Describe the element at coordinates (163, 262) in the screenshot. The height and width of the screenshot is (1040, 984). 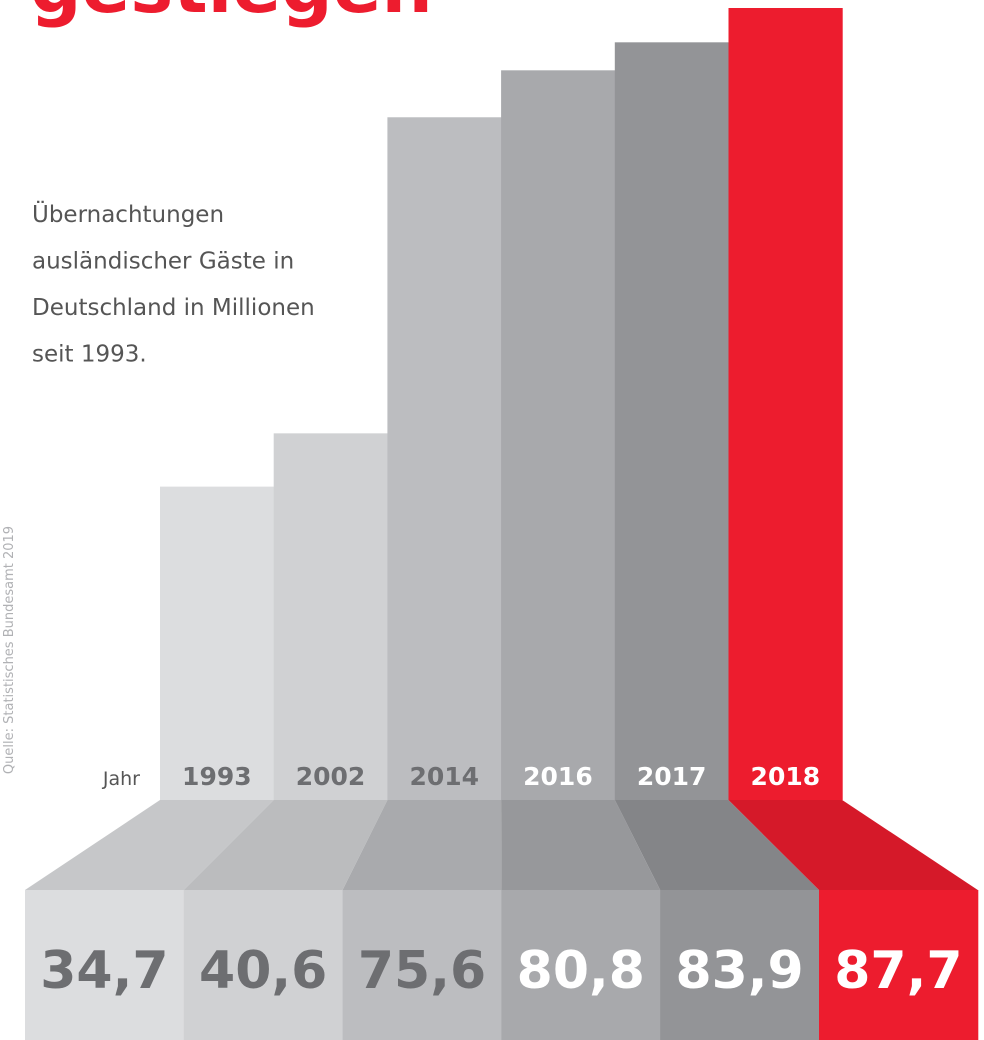
I see `subtitle-line: ausländischer Gäste in` at that location.